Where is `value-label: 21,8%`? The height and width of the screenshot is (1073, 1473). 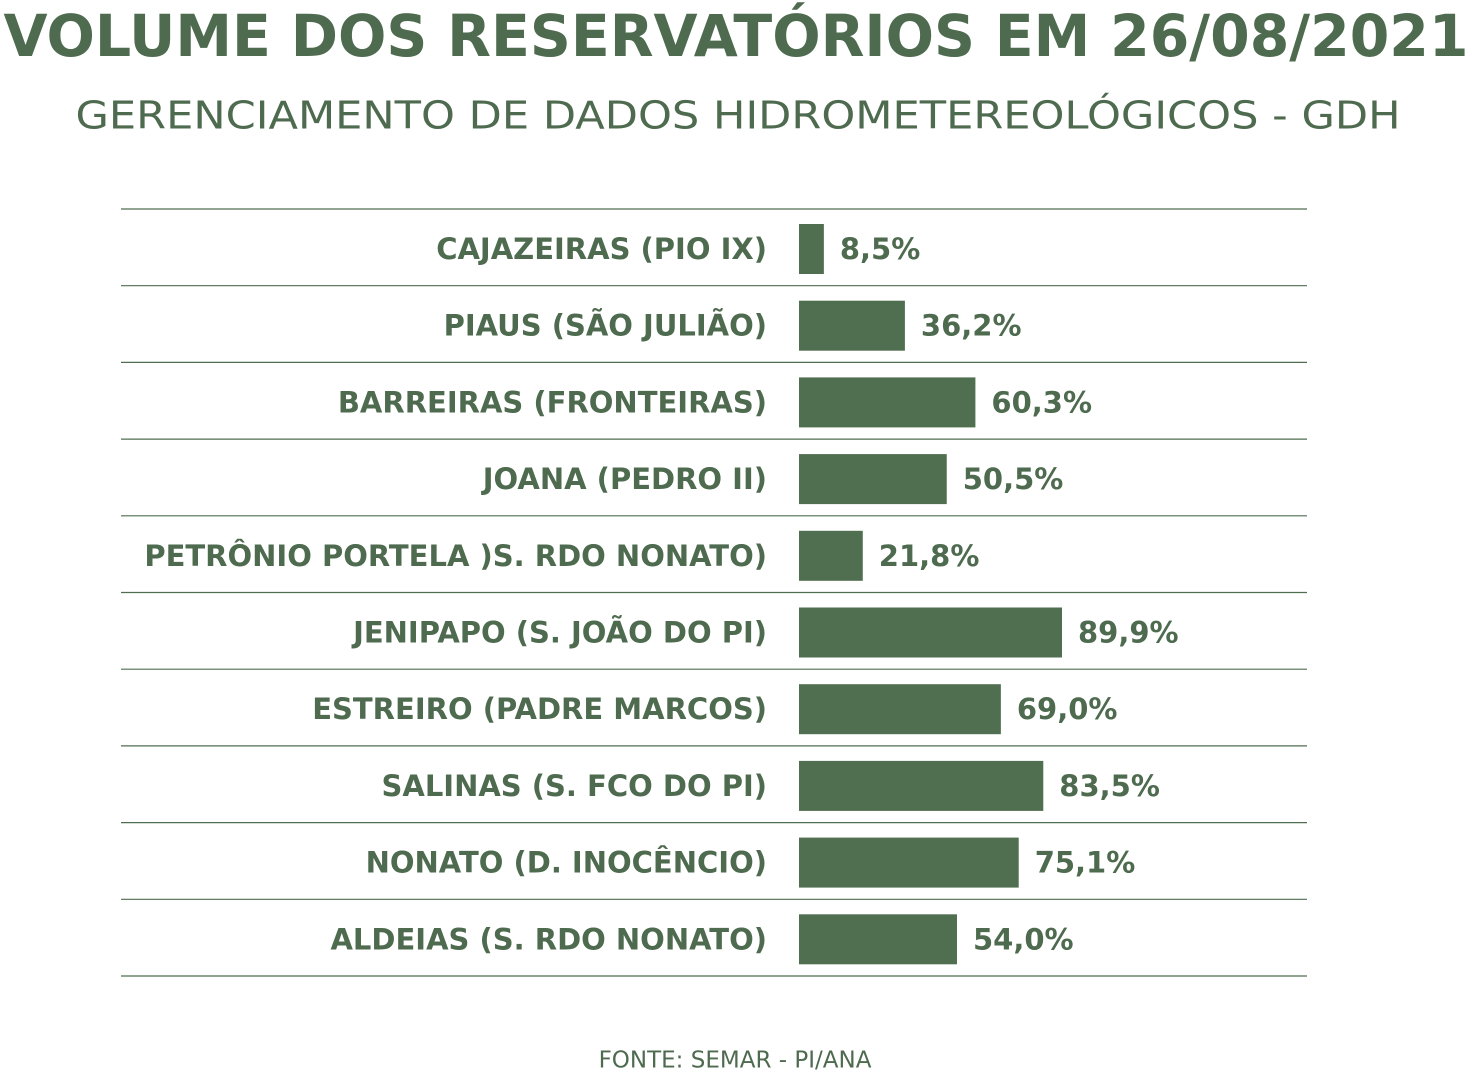 value-label: 21,8% is located at coordinates (929, 556).